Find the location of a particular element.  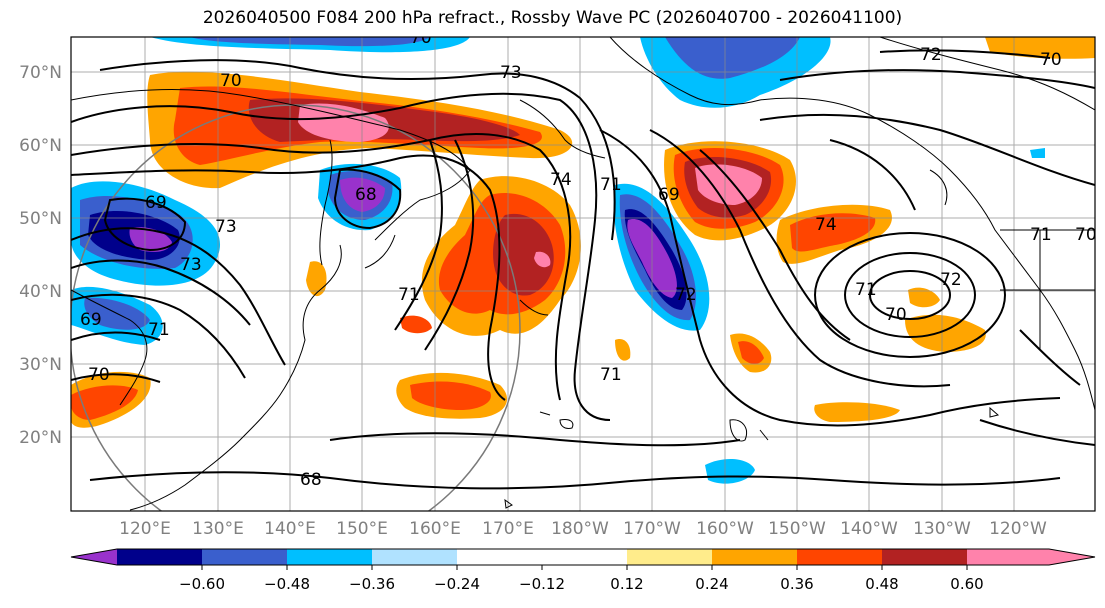

lon-label: 150°W is located at coordinates (797, 529).